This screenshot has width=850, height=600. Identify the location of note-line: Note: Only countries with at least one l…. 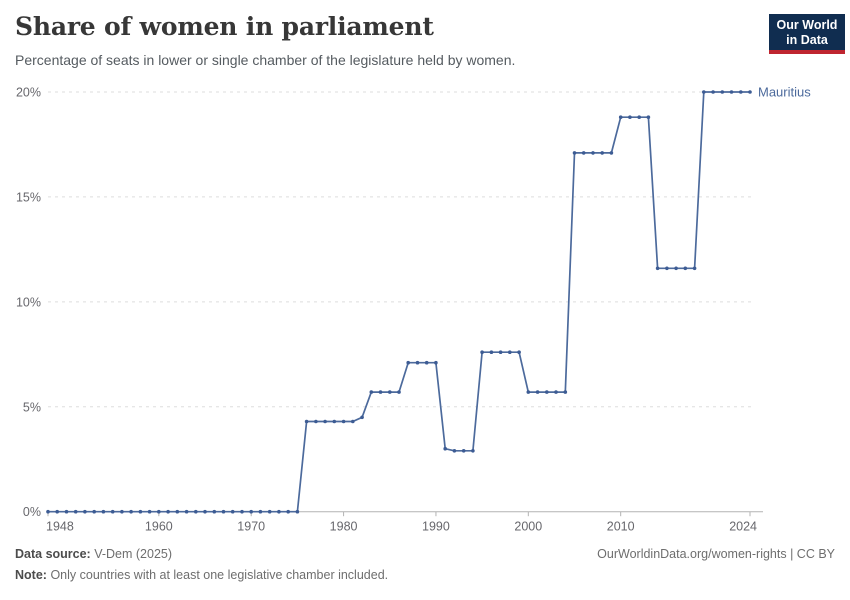
(201, 575).